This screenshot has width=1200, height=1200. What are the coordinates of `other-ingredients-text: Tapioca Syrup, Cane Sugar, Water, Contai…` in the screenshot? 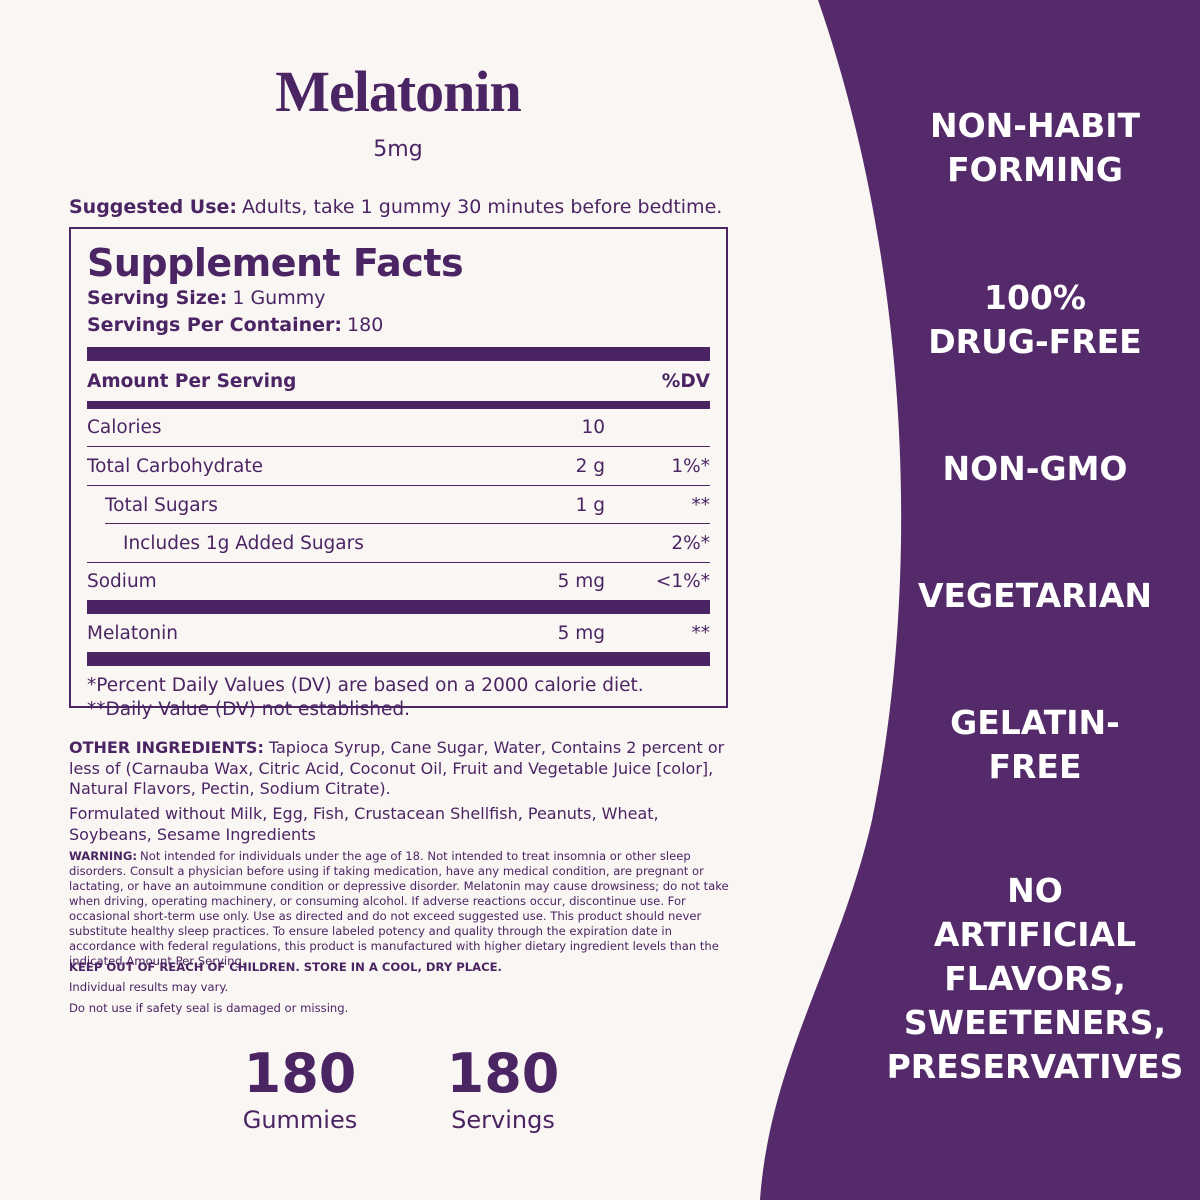 It's located at (397, 768).